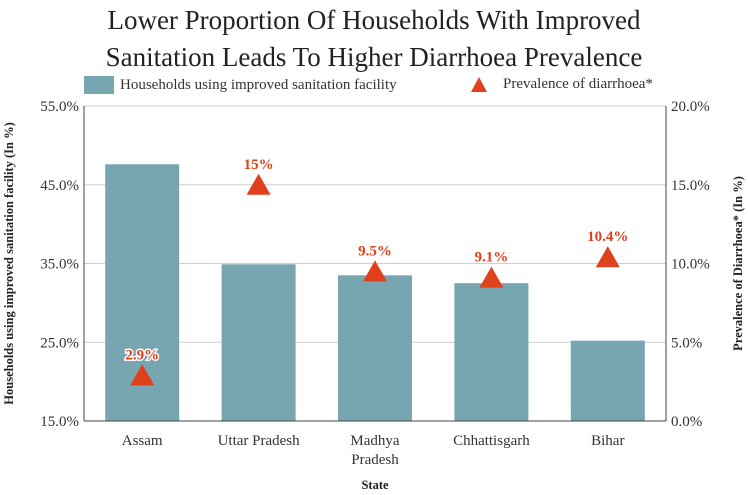 The width and height of the screenshot is (748, 495). What do you see at coordinates (578, 84) in the screenshot?
I see `legend-label-diarrhoea: Prevalence of diarrhoea*` at bounding box center [578, 84].